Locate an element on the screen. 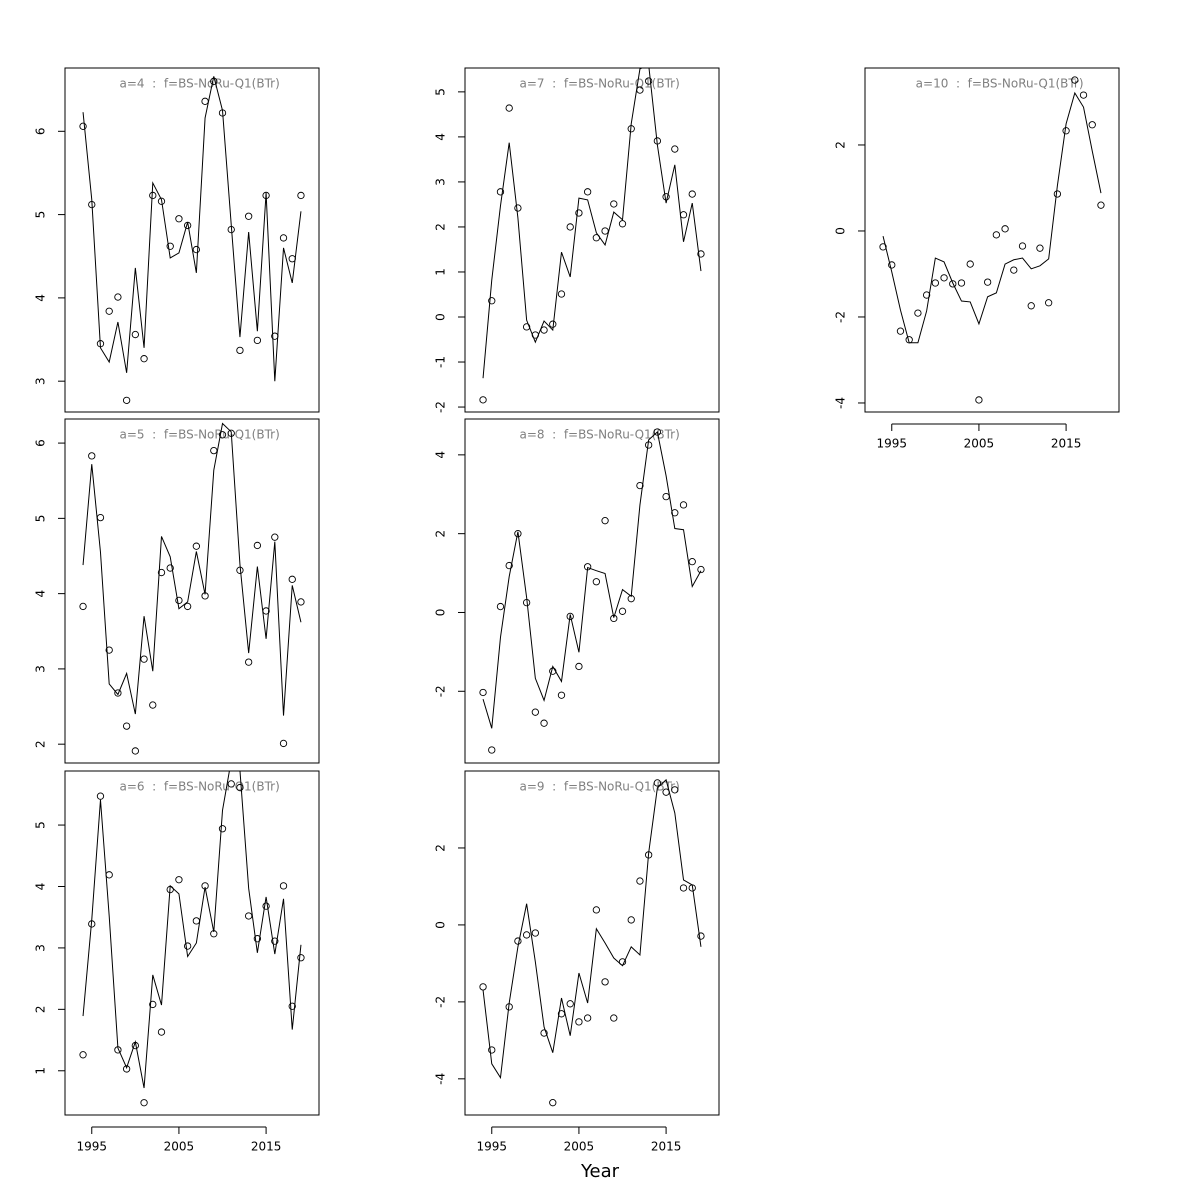  panel-title: a=8 : f=BS-NoRu-Q1(BTr) is located at coordinates (599, 435).